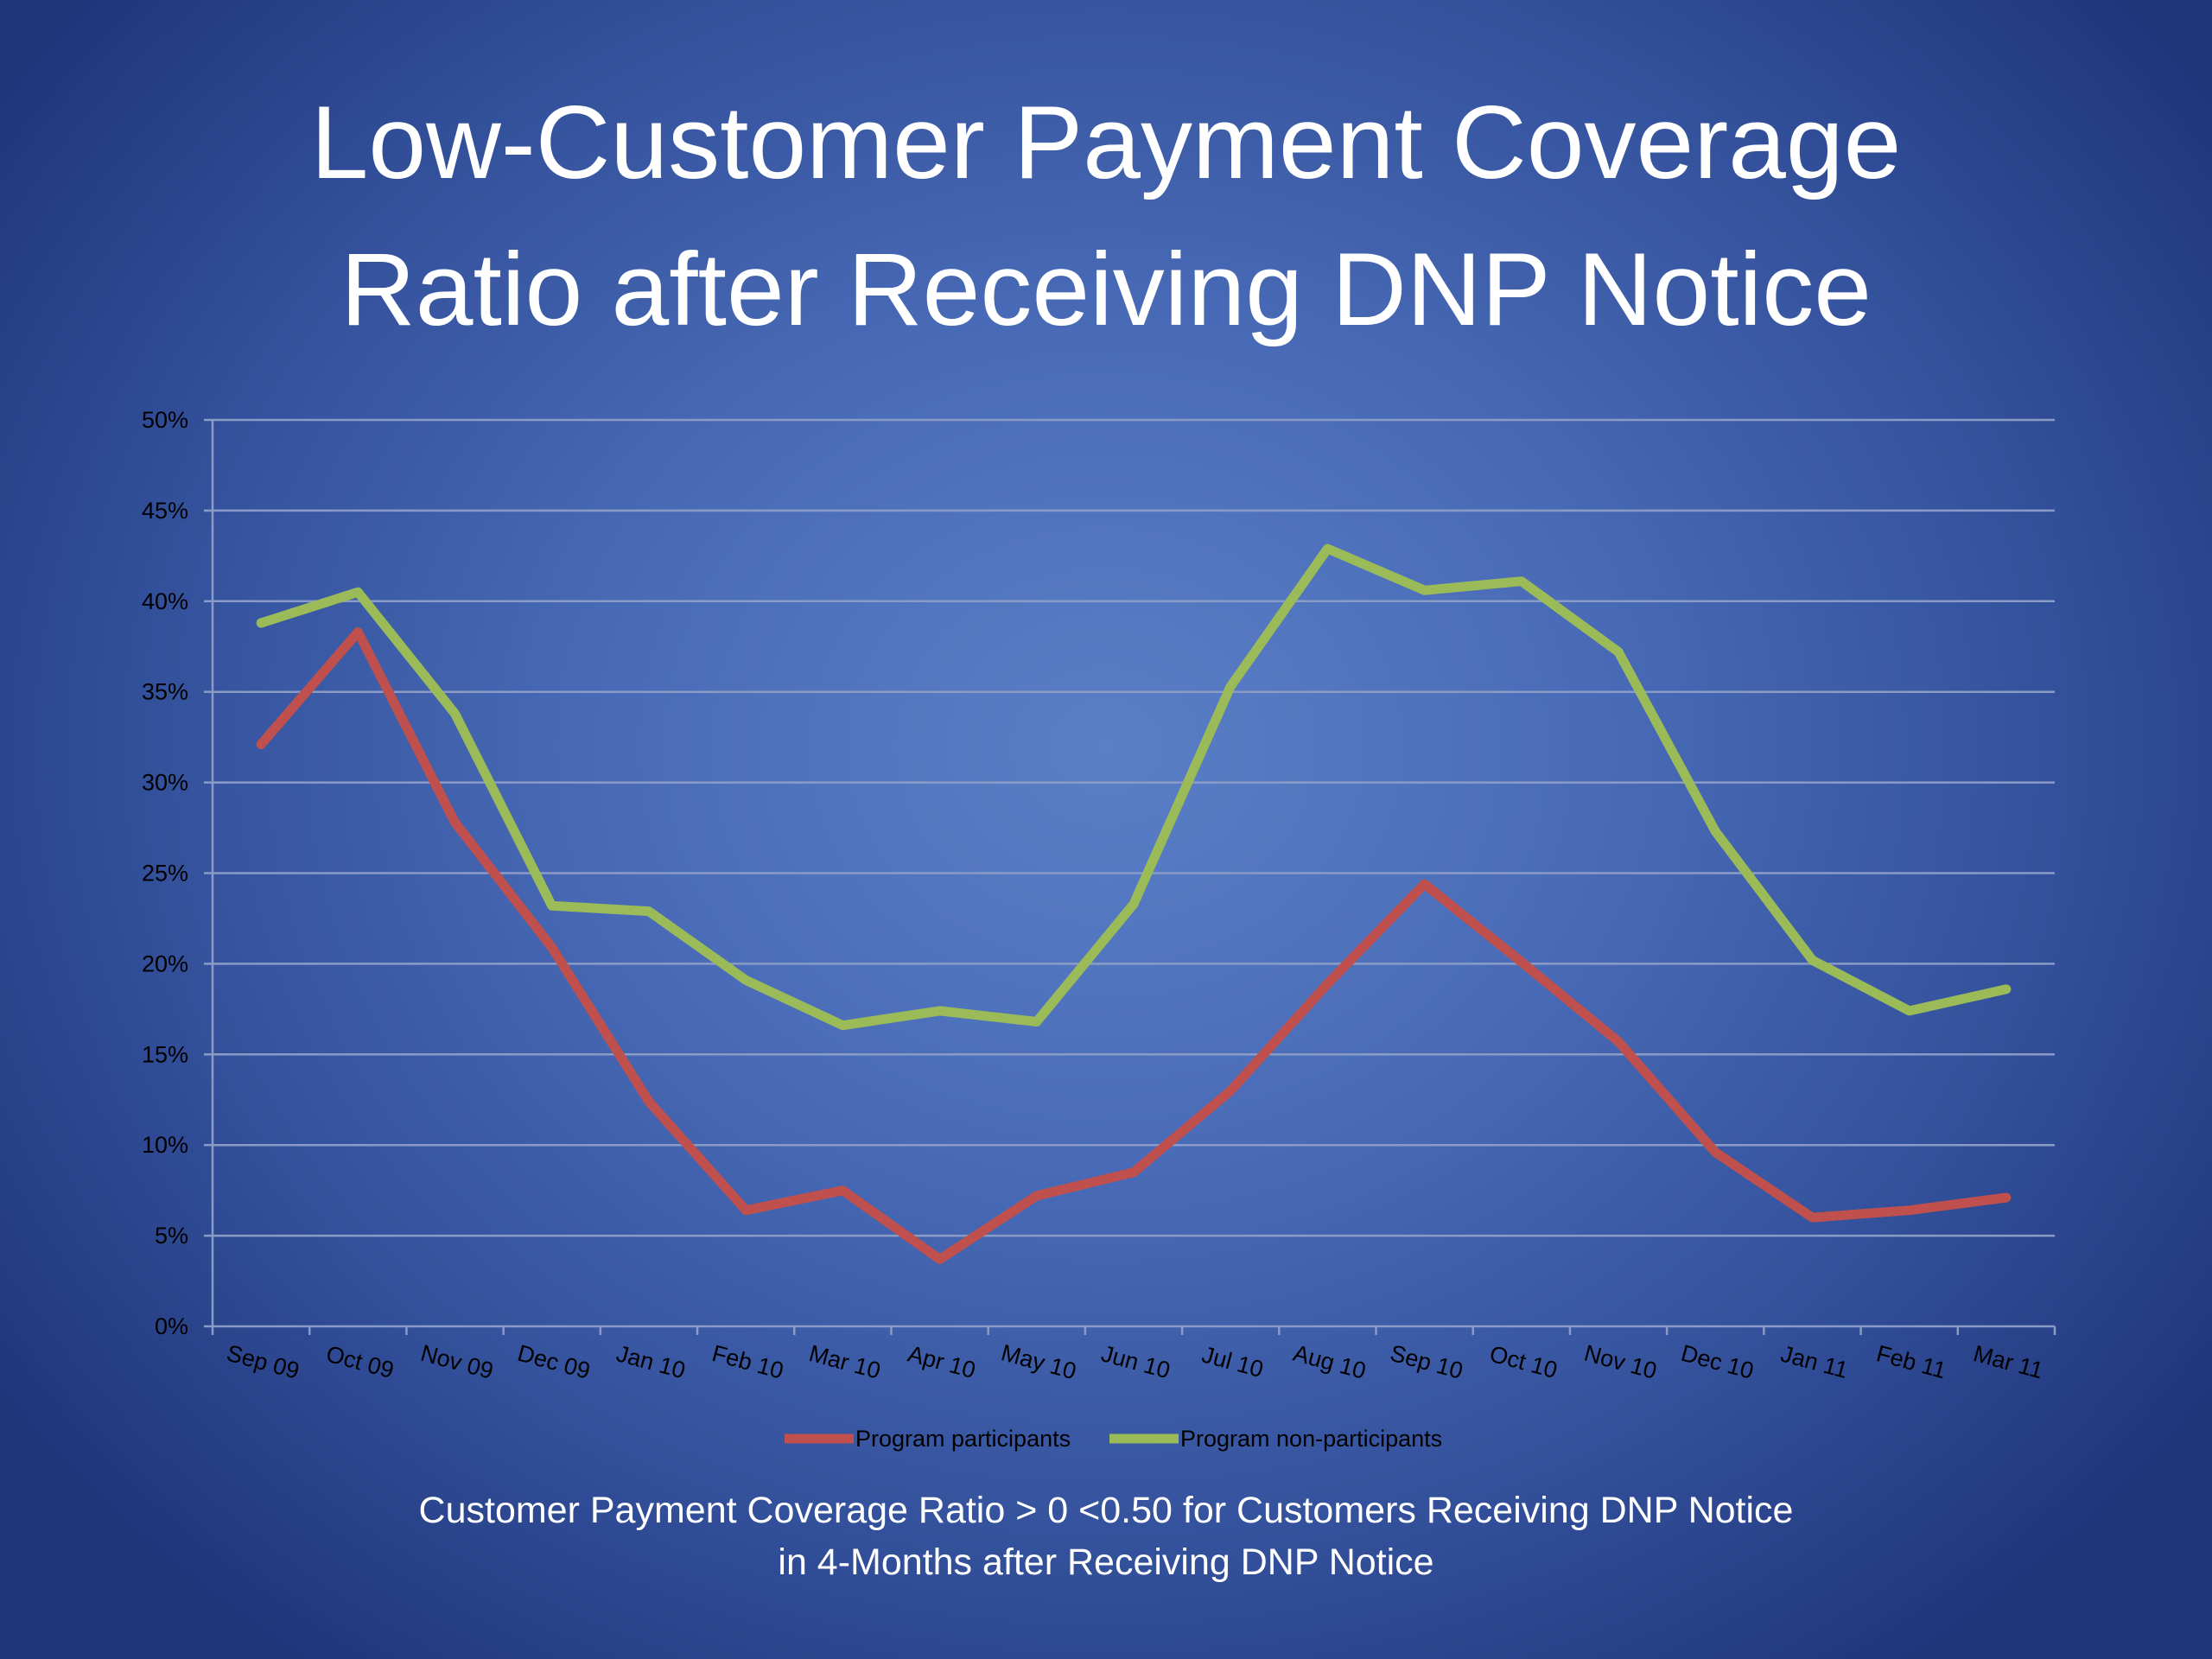 This screenshot has width=2212, height=1659. I want to click on legend-label: Program participants, so click(963, 1439).